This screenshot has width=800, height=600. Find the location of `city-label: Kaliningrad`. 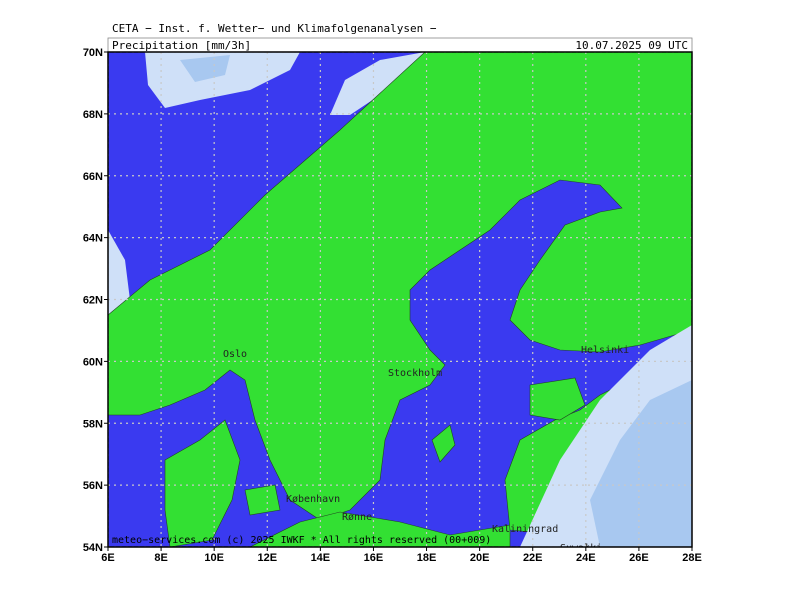

city-label: Kaliningrad is located at coordinates (525, 529).